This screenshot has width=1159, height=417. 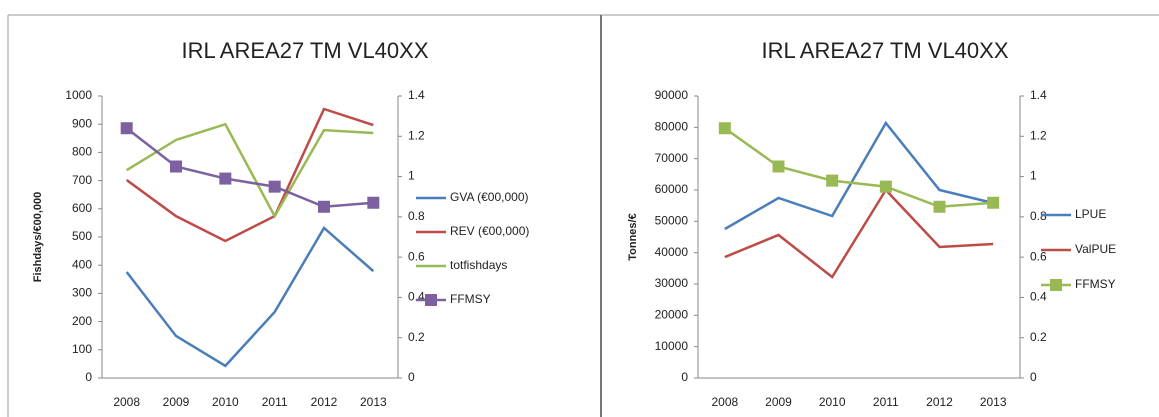 What do you see at coordinates (672, 127) in the screenshot?
I see `y-tick-label: 80000` at bounding box center [672, 127].